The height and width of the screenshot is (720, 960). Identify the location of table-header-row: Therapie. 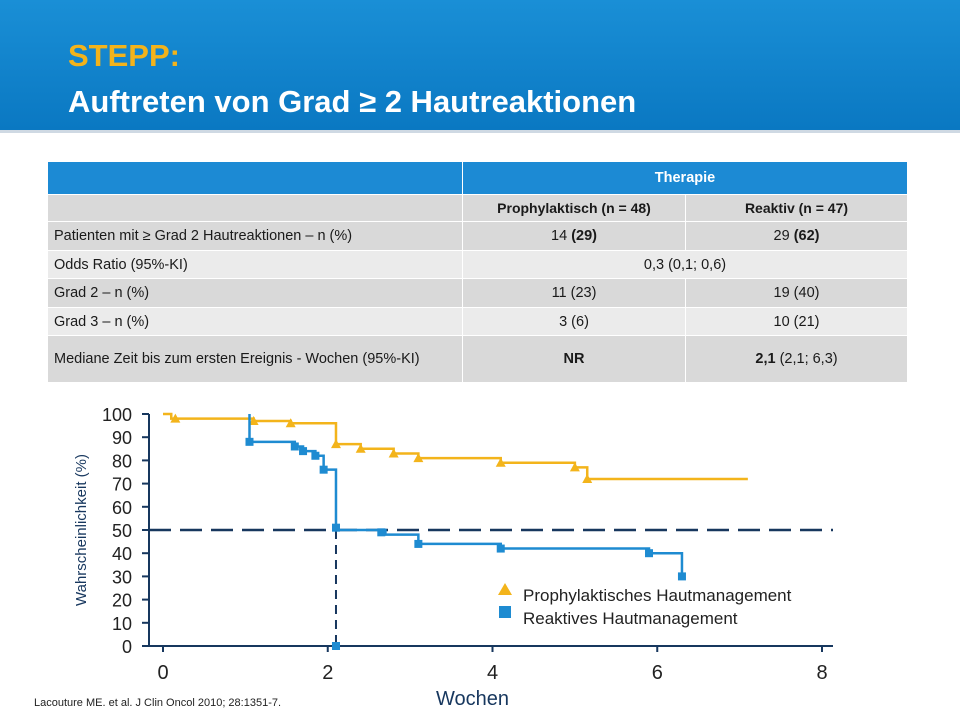
(477, 178).